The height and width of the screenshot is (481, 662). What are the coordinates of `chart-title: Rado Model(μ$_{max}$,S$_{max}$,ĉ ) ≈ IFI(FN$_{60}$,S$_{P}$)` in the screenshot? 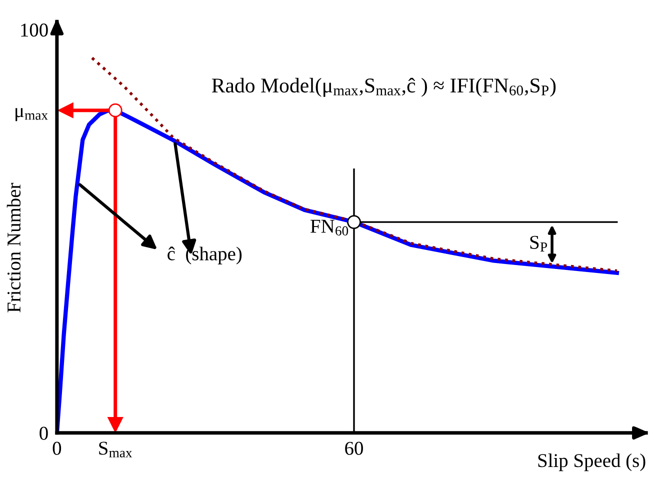 It's located at (384, 87).